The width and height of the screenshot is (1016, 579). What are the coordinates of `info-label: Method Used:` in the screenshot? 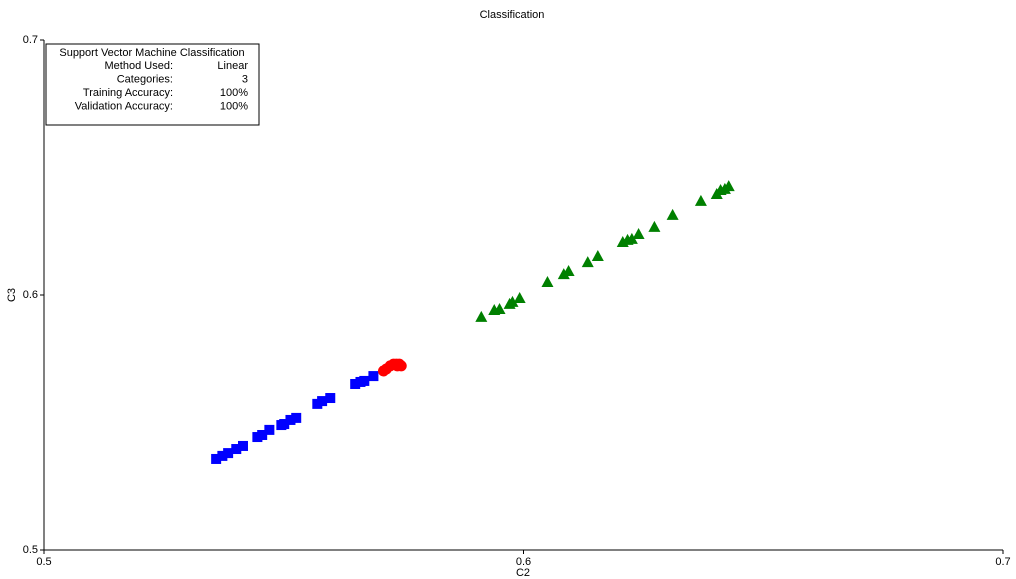 It's located at (139, 66).